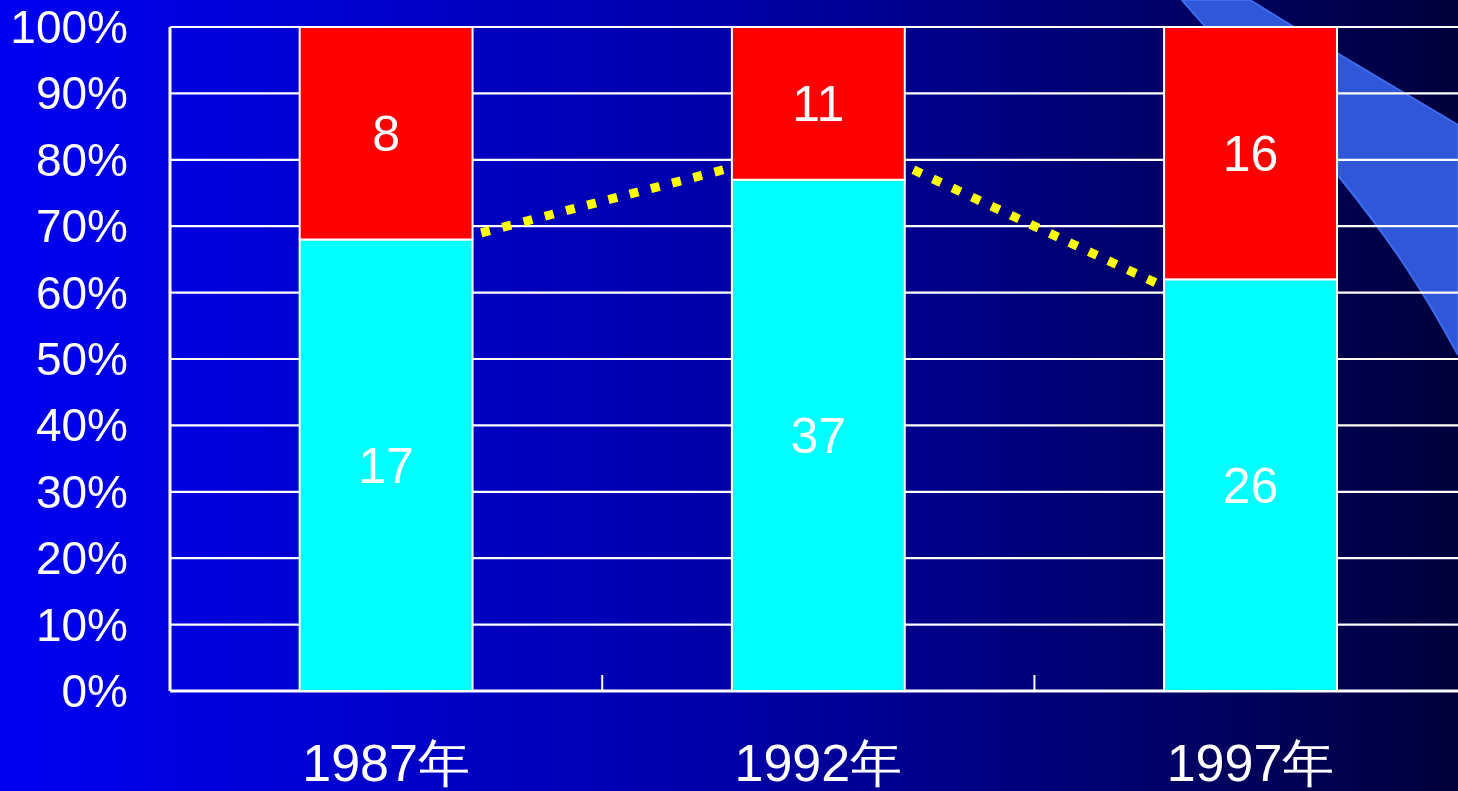 The image size is (1458, 791). Describe the element at coordinates (818, 436) in the screenshot. I see `annotation: 37` at that location.